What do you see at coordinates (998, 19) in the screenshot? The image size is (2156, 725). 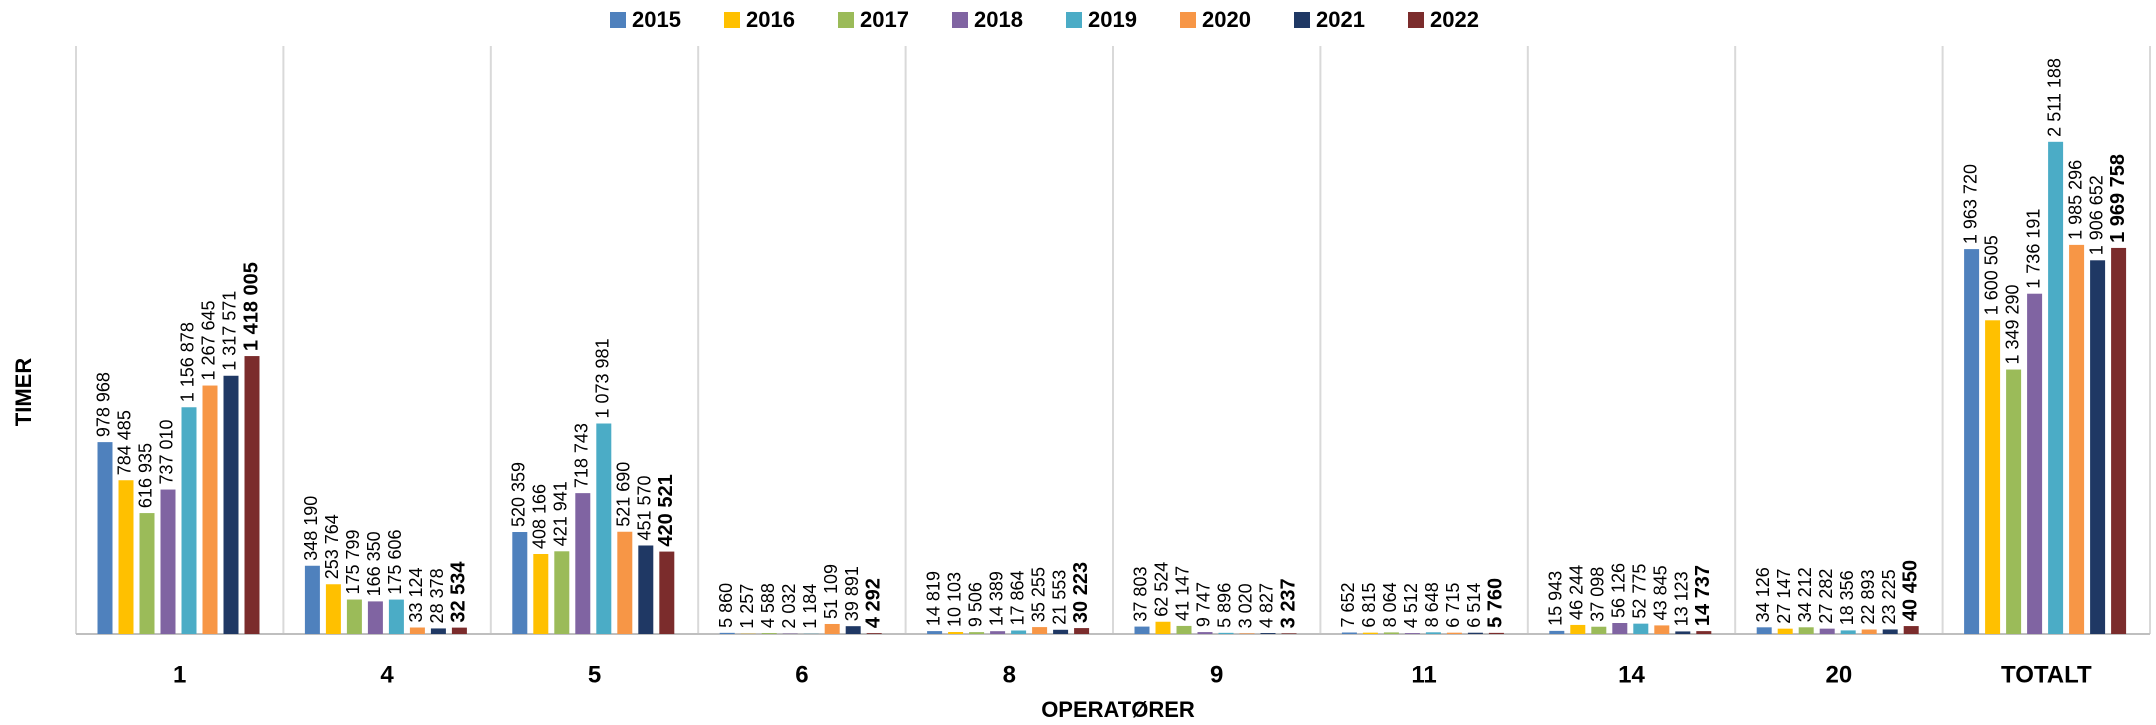 I see `legend-label: 2018` at bounding box center [998, 19].